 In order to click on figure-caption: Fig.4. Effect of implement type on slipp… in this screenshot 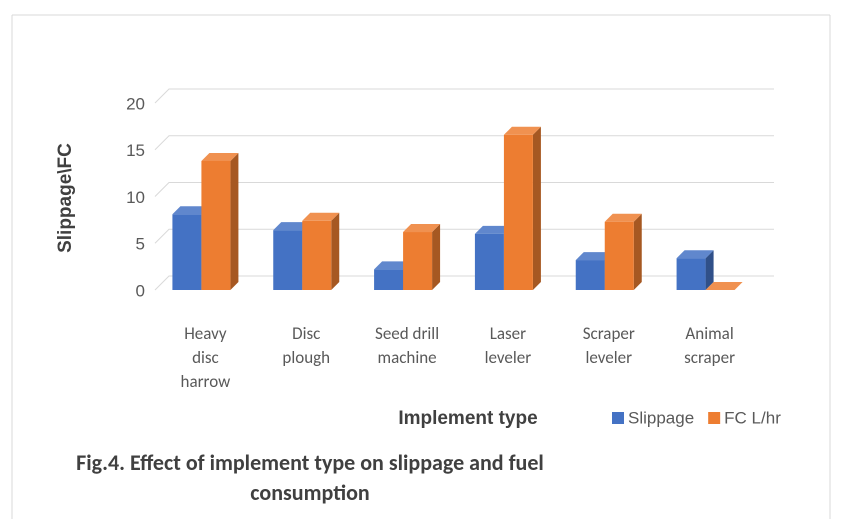, I will do `click(310, 477)`.